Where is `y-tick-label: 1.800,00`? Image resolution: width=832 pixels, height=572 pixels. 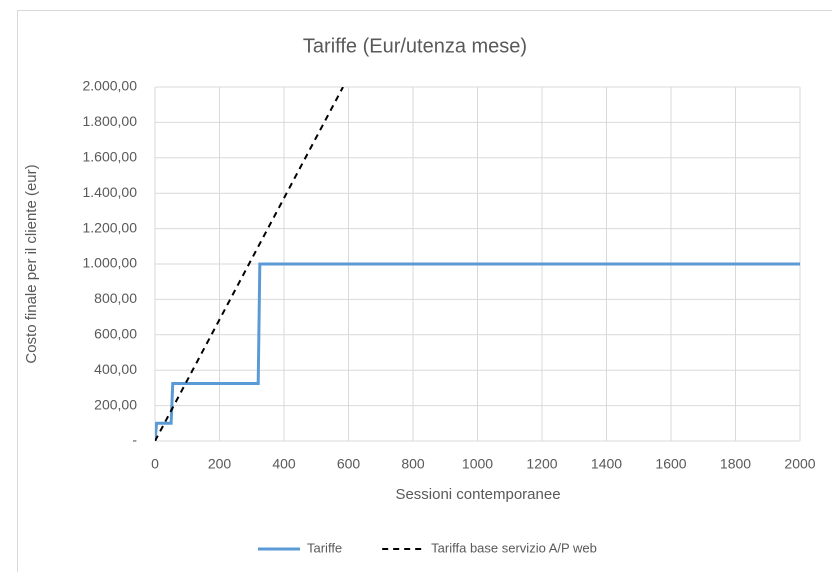 y-tick-label: 1.800,00 is located at coordinates (110, 121).